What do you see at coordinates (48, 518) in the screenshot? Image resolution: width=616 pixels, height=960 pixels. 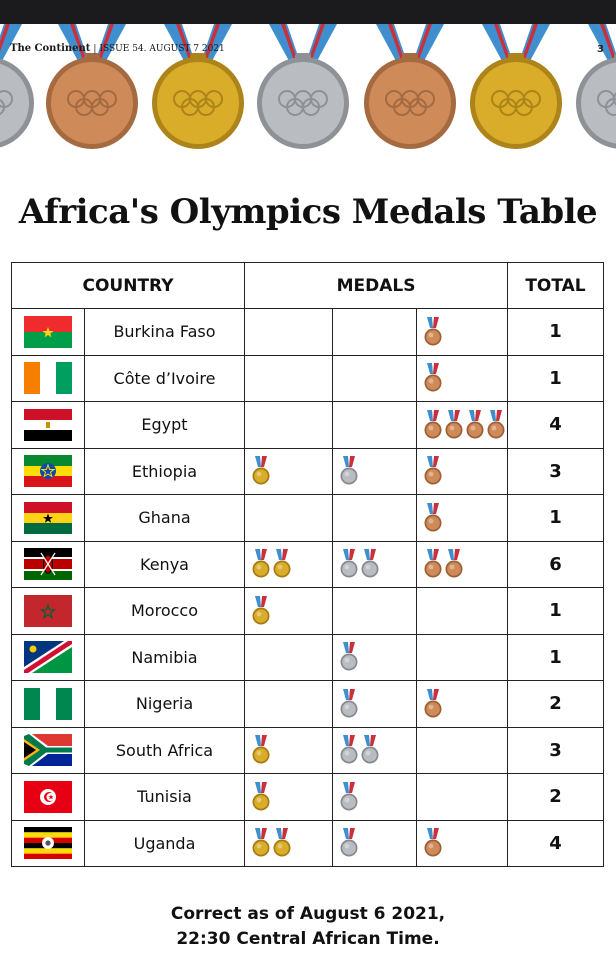 I see `flag-ghana` at bounding box center [48, 518].